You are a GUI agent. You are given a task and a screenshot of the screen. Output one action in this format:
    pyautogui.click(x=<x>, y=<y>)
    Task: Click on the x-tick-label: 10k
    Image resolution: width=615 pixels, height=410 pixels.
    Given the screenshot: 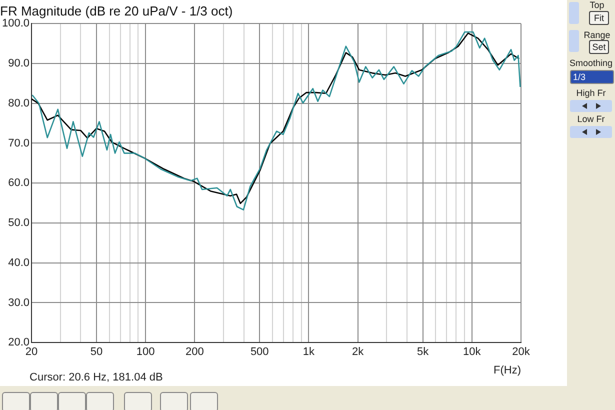 What is the action you would take?
    pyautogui.click(x=472, y=352)
    